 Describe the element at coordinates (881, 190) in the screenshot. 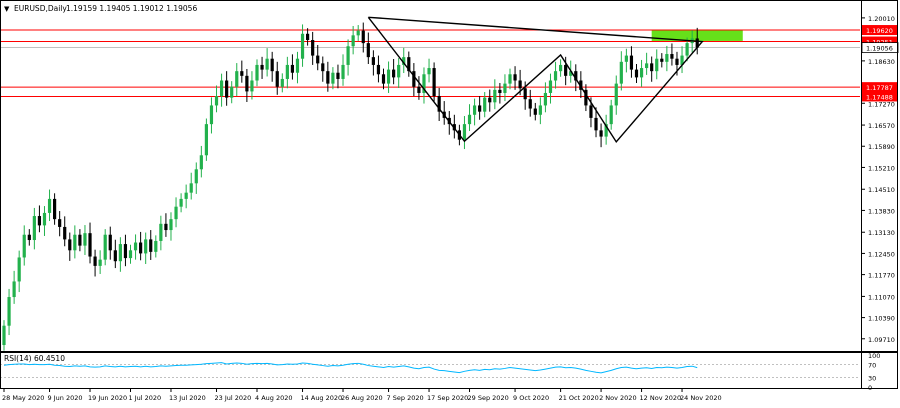

I see `price-tick-label: 1.14510` at that location.